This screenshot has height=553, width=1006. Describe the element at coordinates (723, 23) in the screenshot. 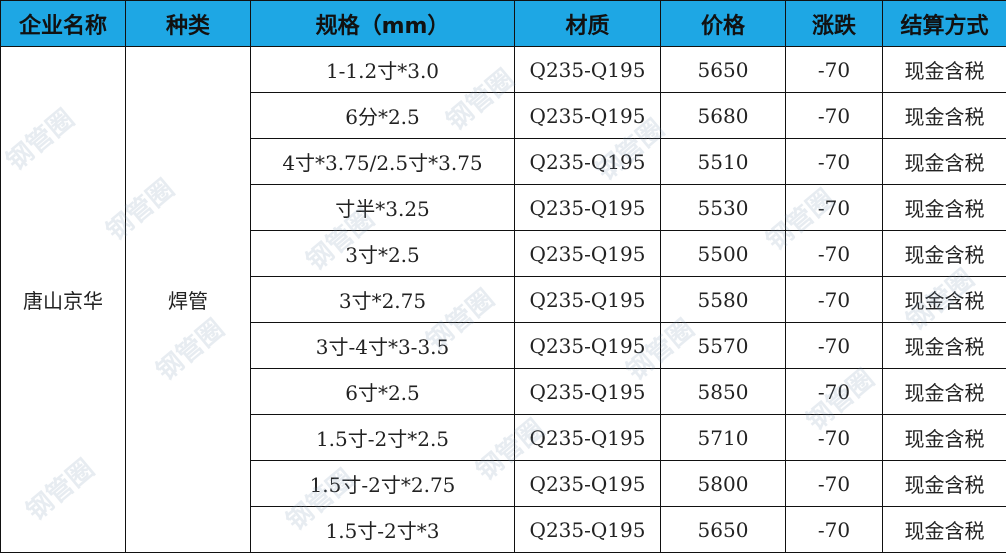

I see `header-price: 价格` at that location.